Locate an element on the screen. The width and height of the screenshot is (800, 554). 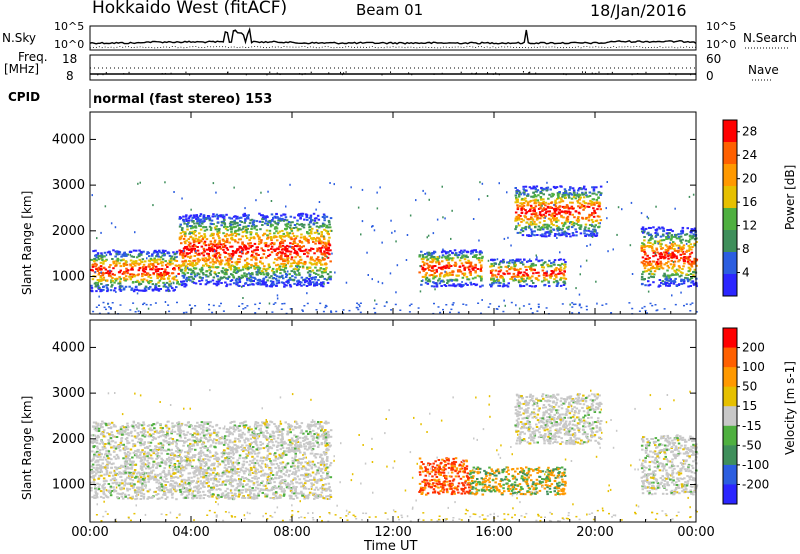
nsearch-trace is located at coordinates (393, 47).